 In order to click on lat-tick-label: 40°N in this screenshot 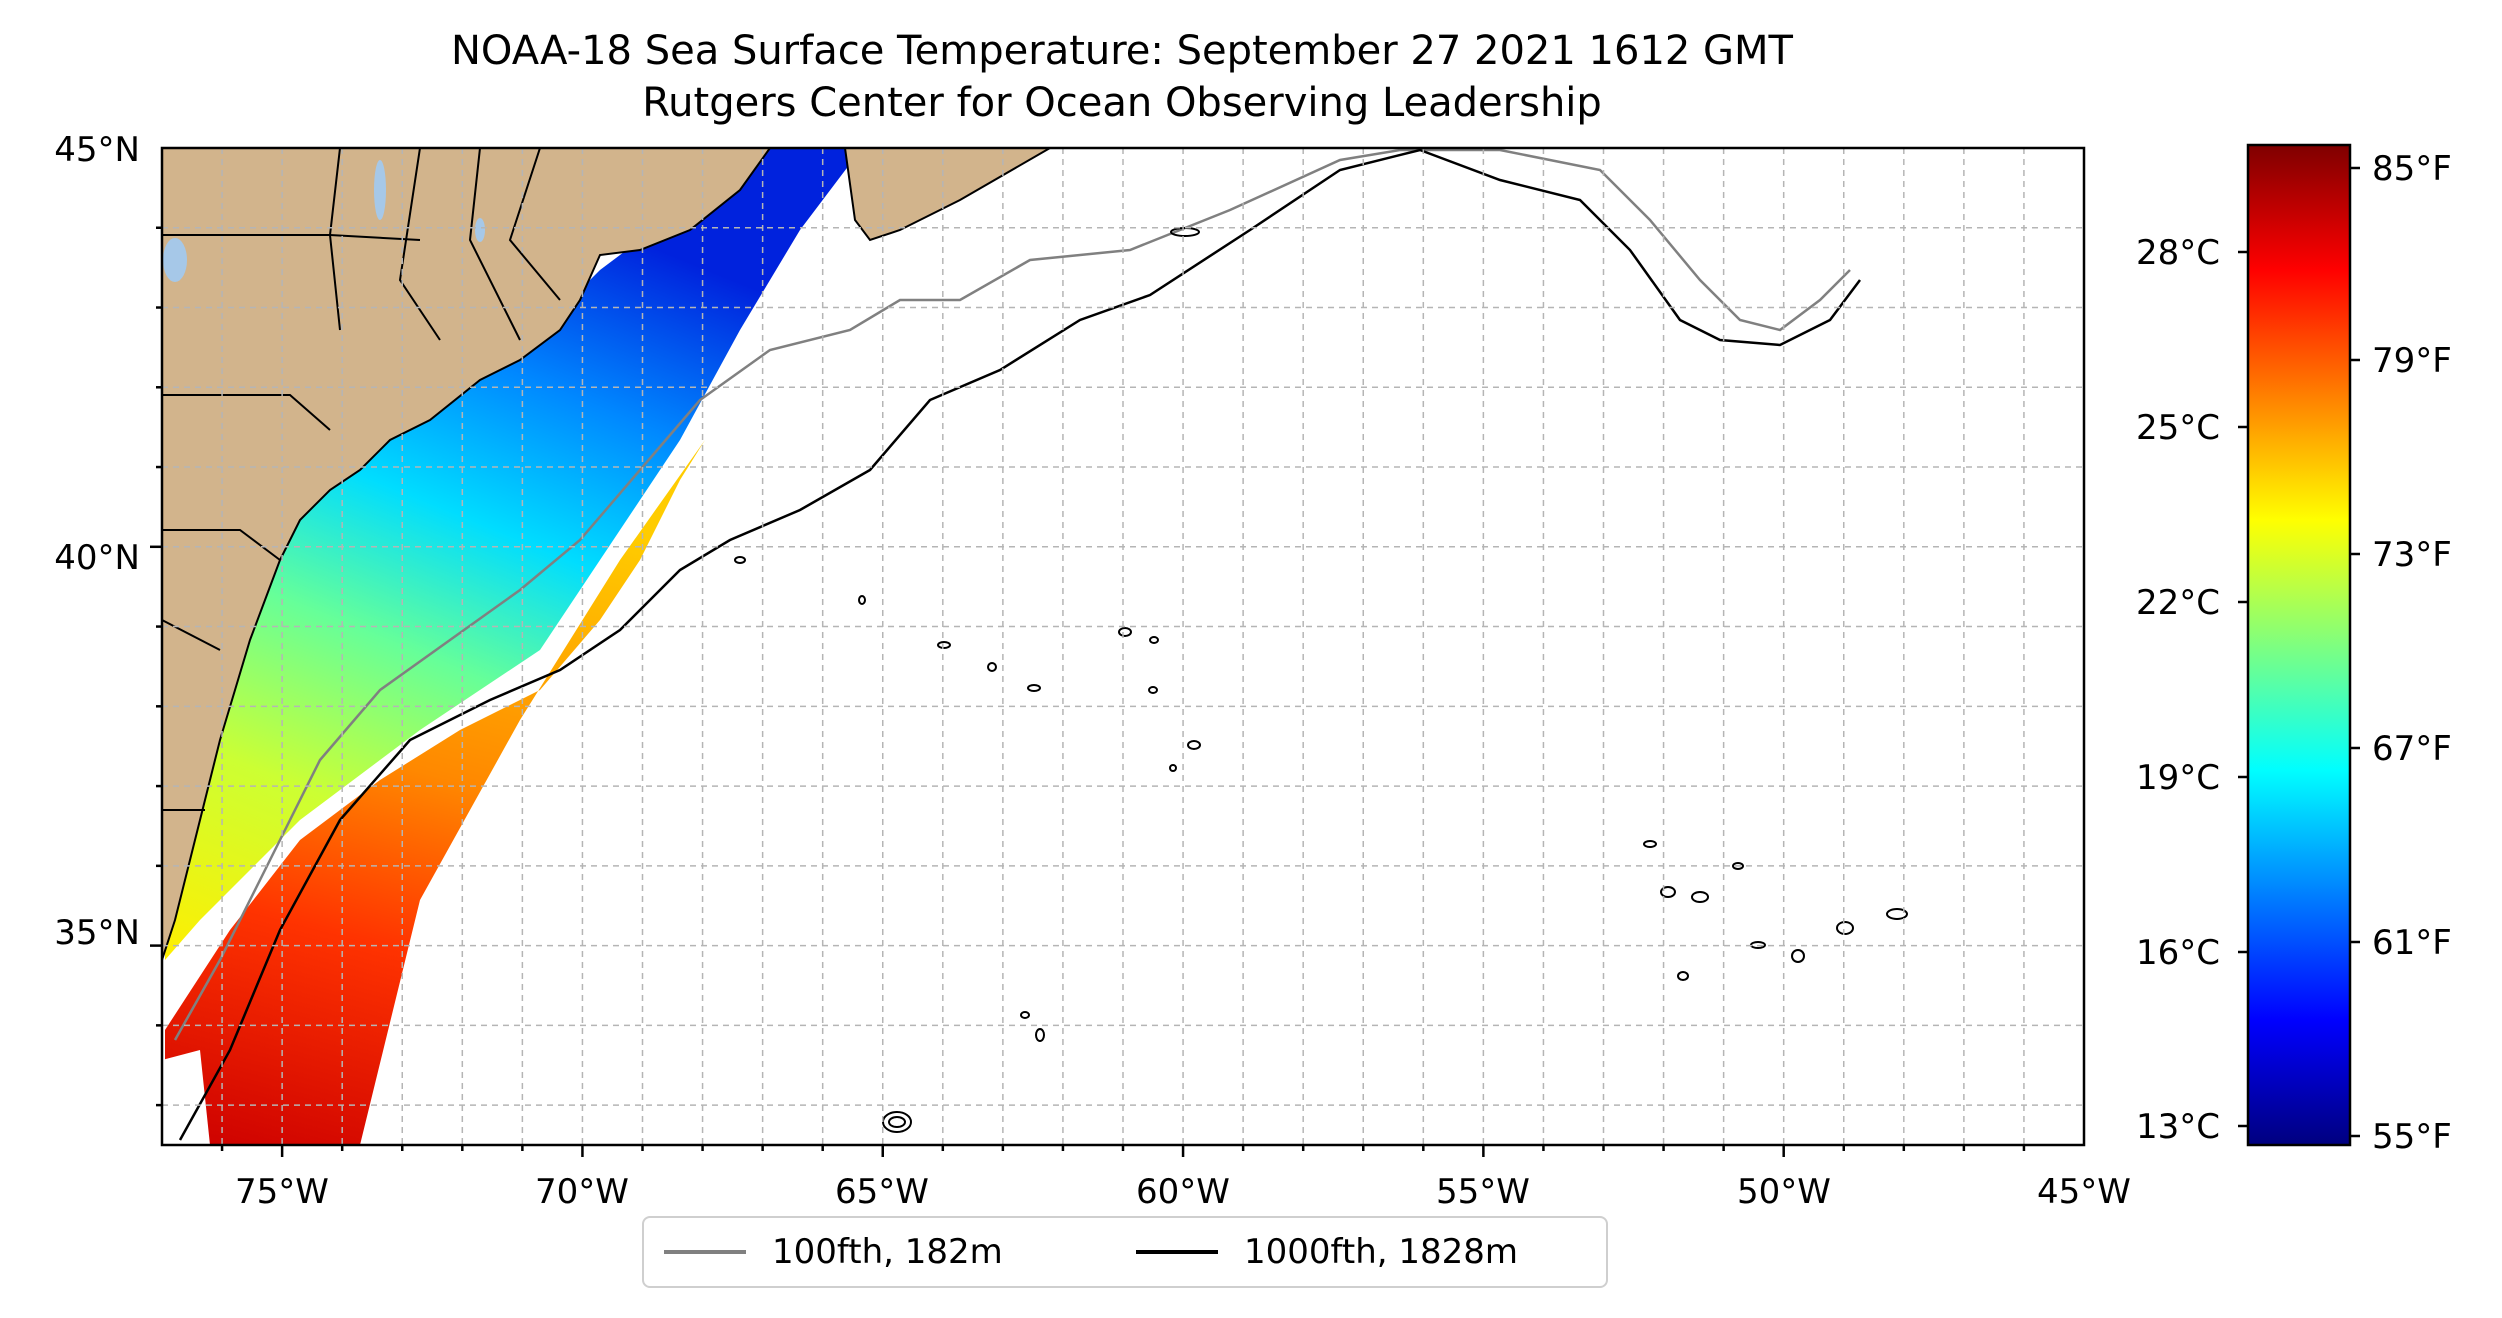, I will do `click(97, 558)`.